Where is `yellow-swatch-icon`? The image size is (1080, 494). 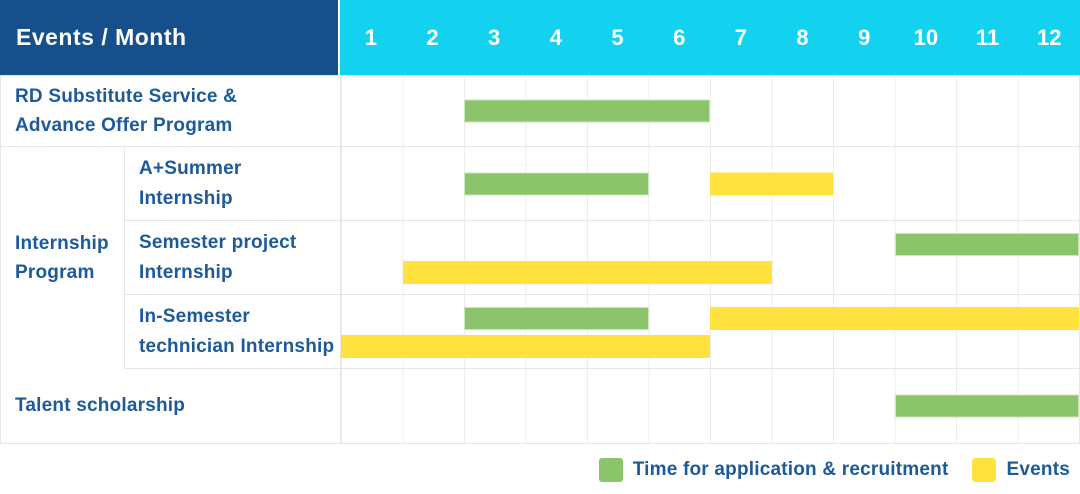 yellow-swatch-icon is located at coordinates (984, 470).